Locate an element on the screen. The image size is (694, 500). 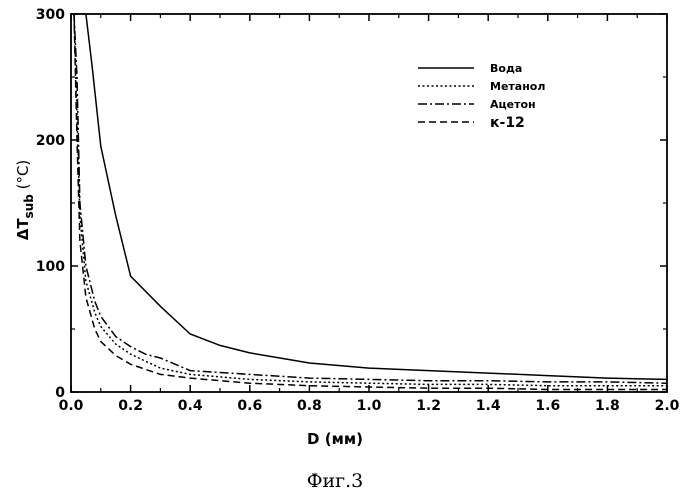
legend-label: Ацетон is located at coordinates (513, 104).